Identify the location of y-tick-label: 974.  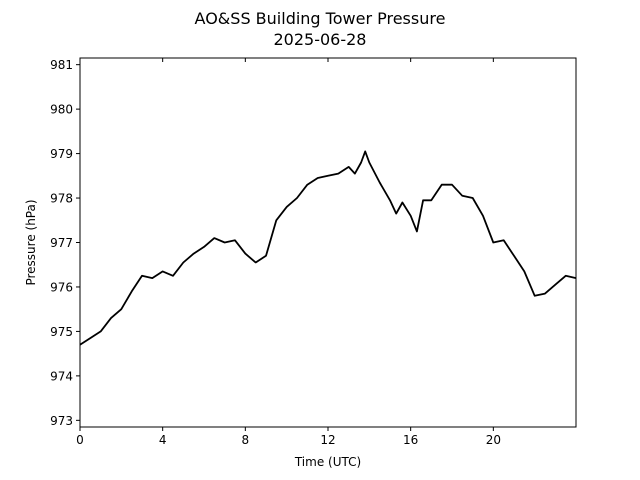
(61, 376).